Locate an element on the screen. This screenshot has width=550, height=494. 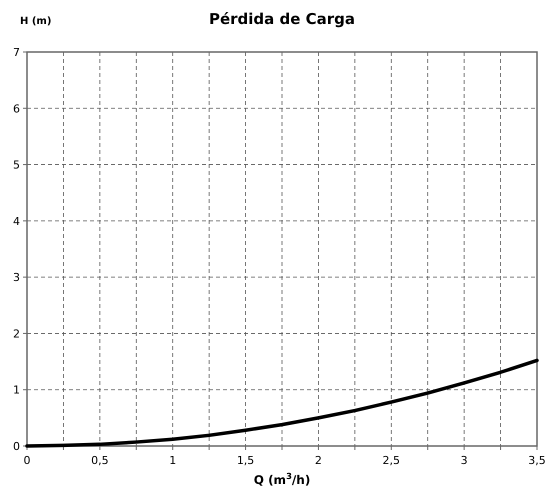
y-tick-label: 1 is located at coordinates (16, 390).